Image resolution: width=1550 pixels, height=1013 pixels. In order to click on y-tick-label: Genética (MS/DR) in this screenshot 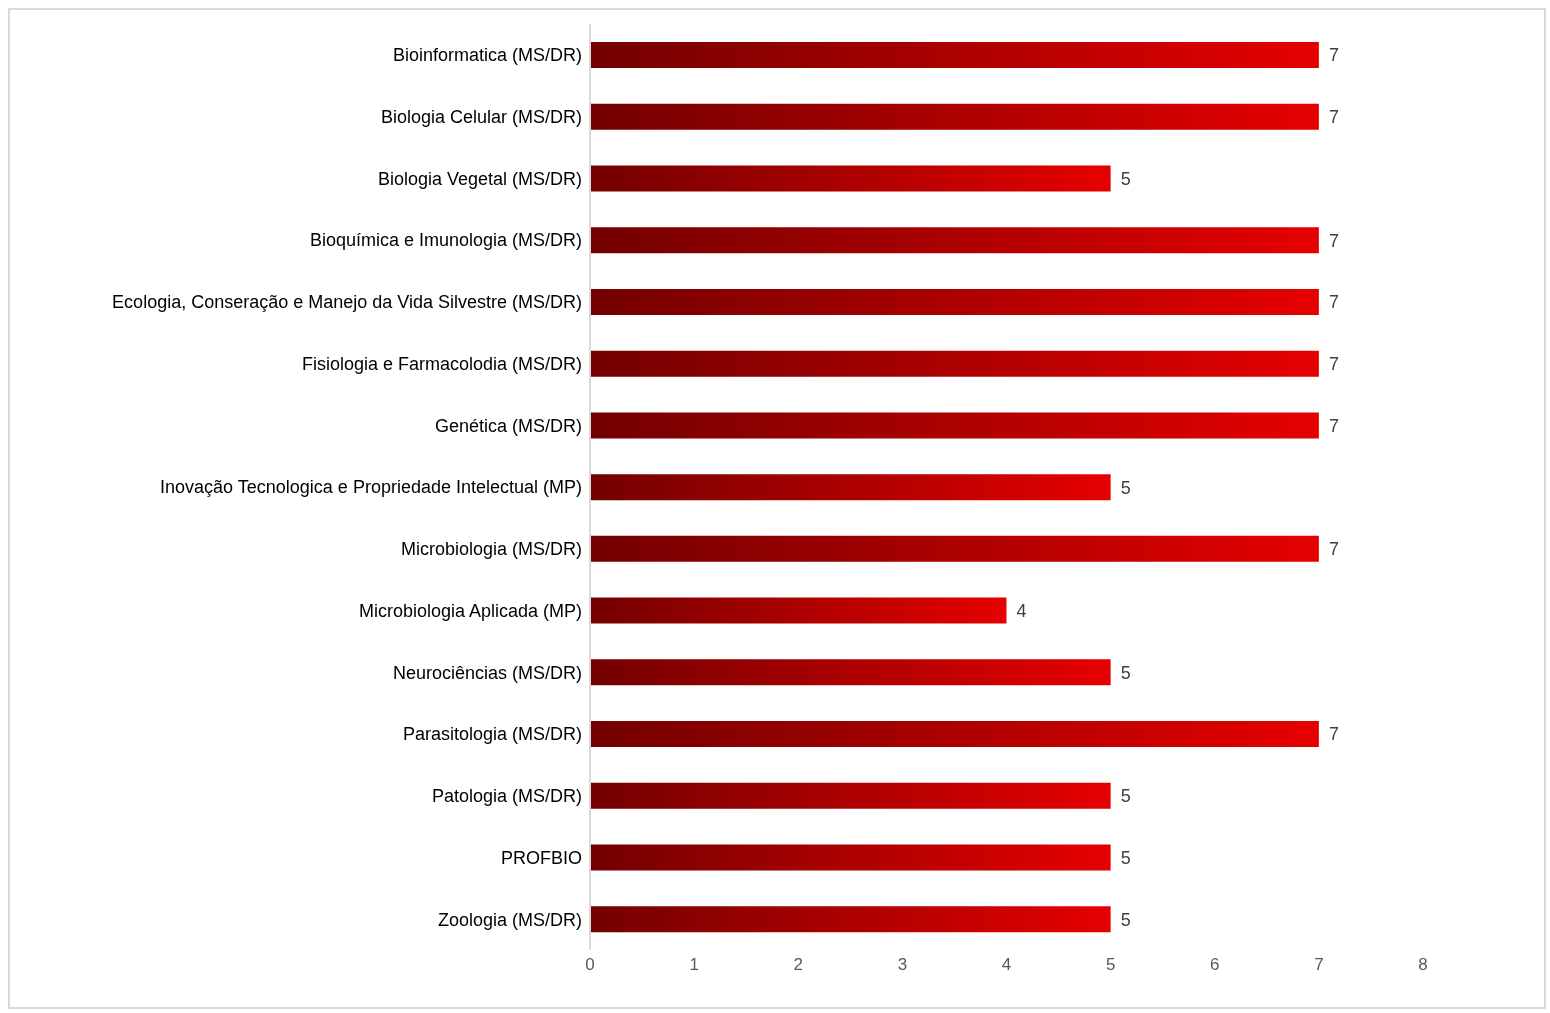, I will do `click(508, 425)`.